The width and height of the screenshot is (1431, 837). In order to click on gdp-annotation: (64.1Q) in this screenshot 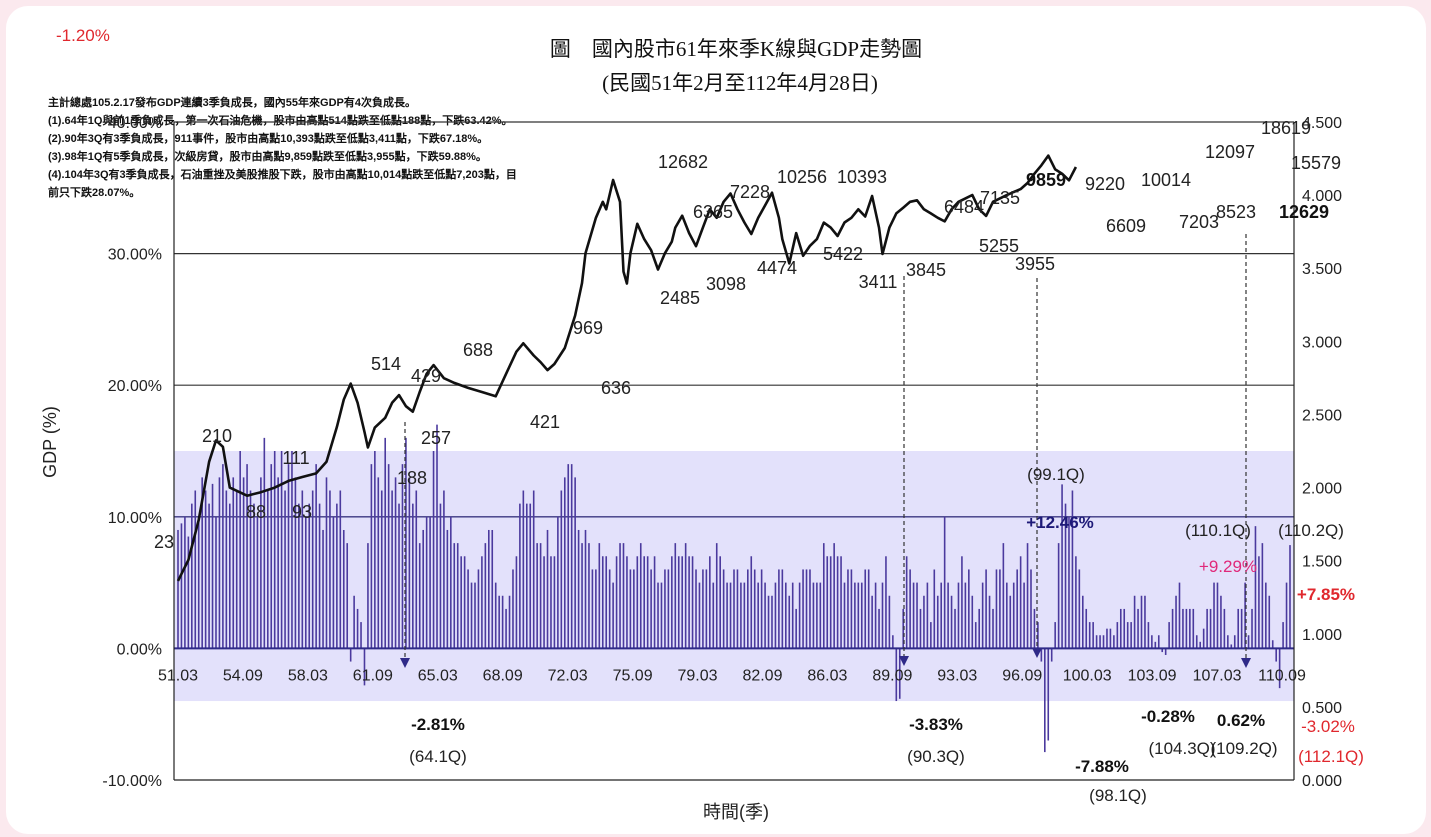, I will do `click(438, 756)`.